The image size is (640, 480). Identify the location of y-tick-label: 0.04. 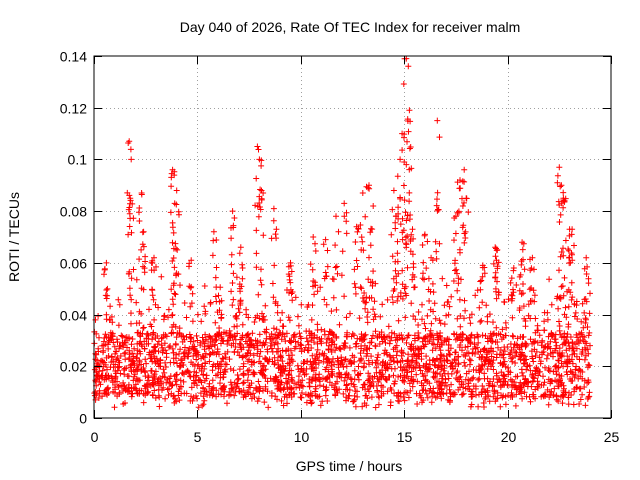
(73, 316).